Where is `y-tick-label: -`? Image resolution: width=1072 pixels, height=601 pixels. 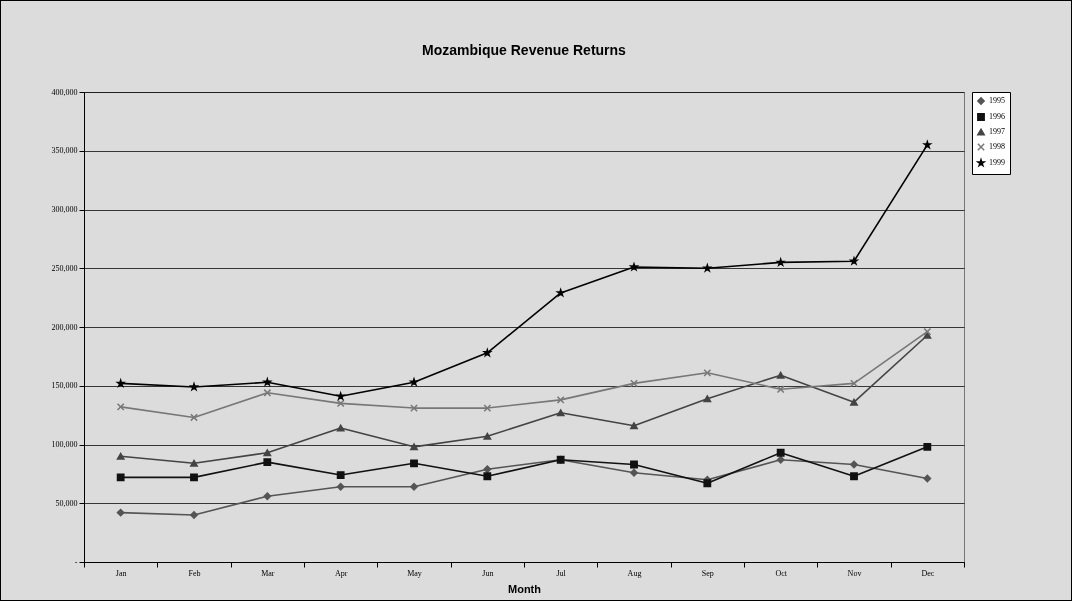
y-tick-label: - is located at coordinates (76, 562).